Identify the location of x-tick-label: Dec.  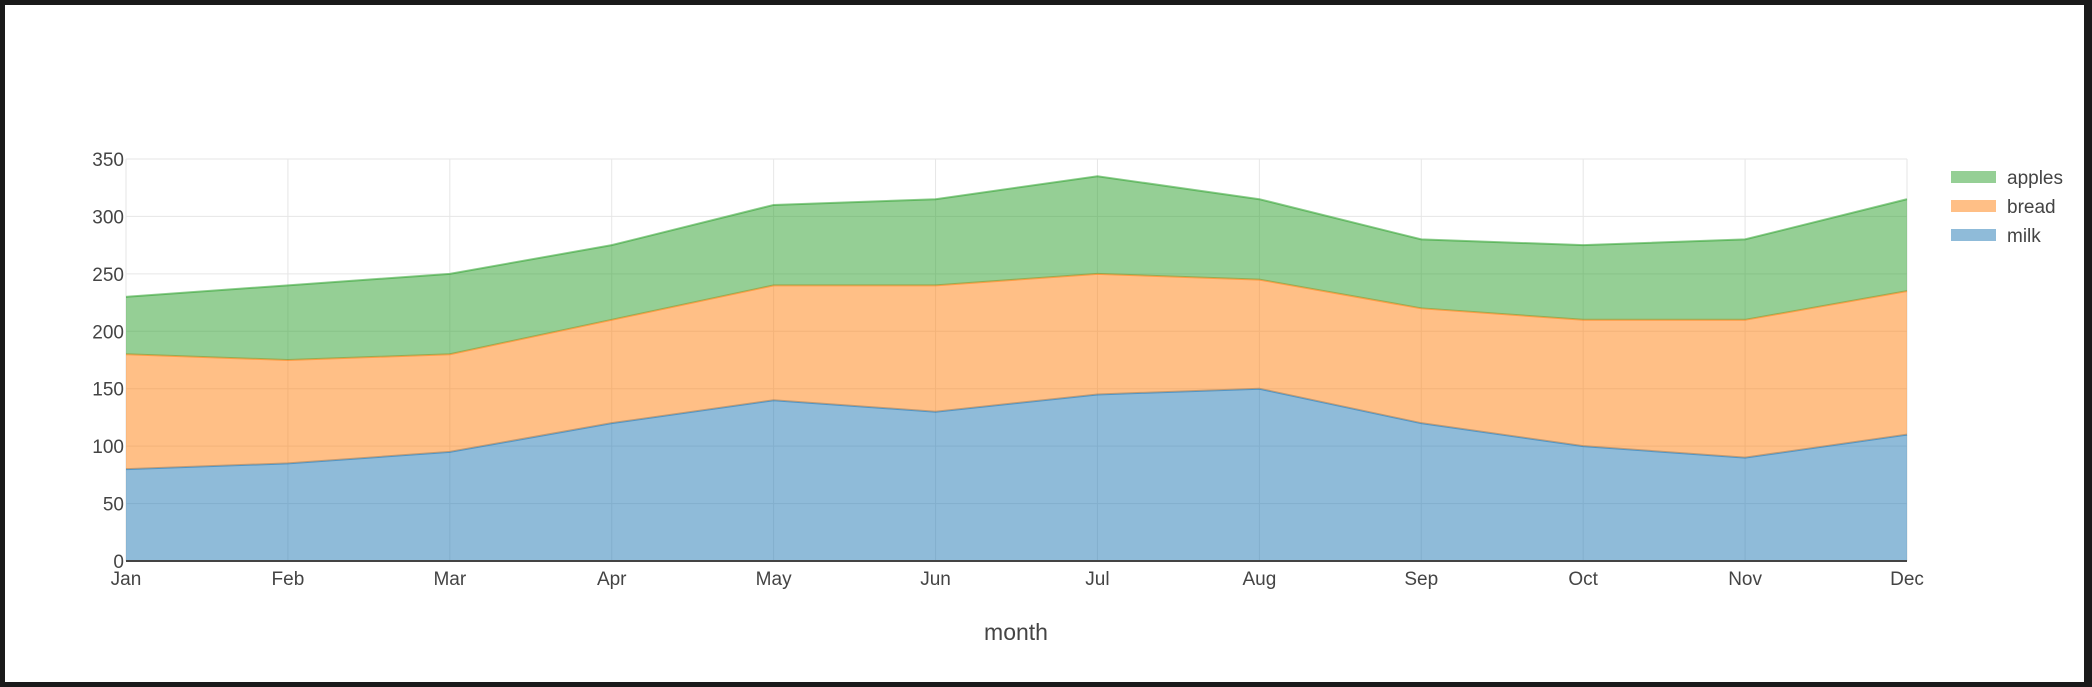
(1907, 579).